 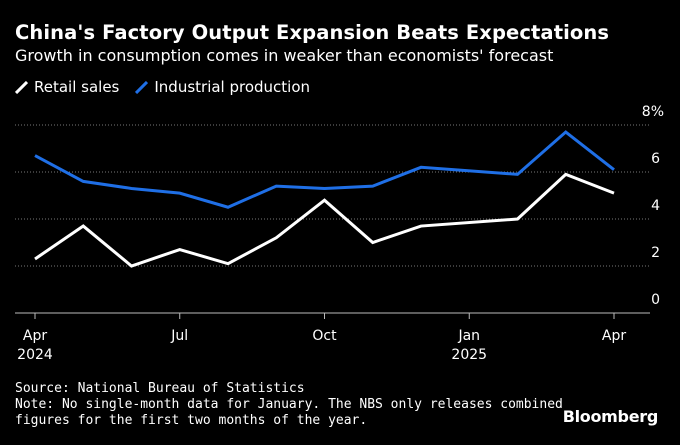 I want to click on y-tick-label: 2, so click(x=655, y=253).